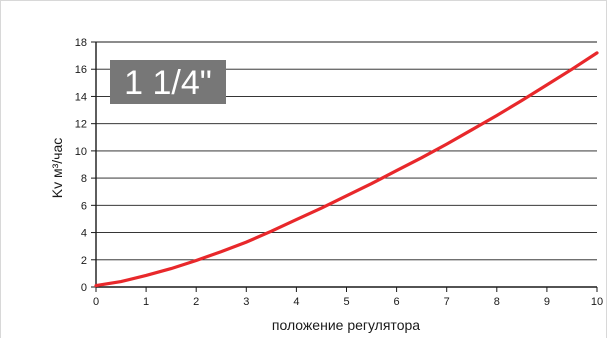  I want to click on size-badge-label: 1 1/4", so click(168, 83).